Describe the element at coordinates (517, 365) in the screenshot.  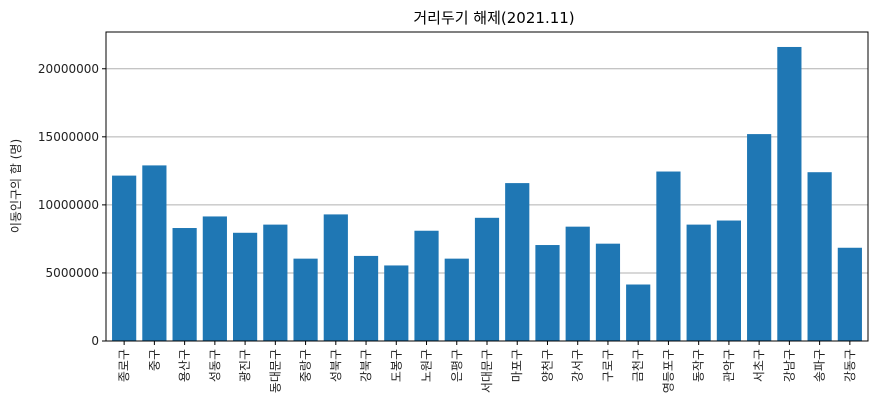
I see `x-tick-label: 마포구` at that location.